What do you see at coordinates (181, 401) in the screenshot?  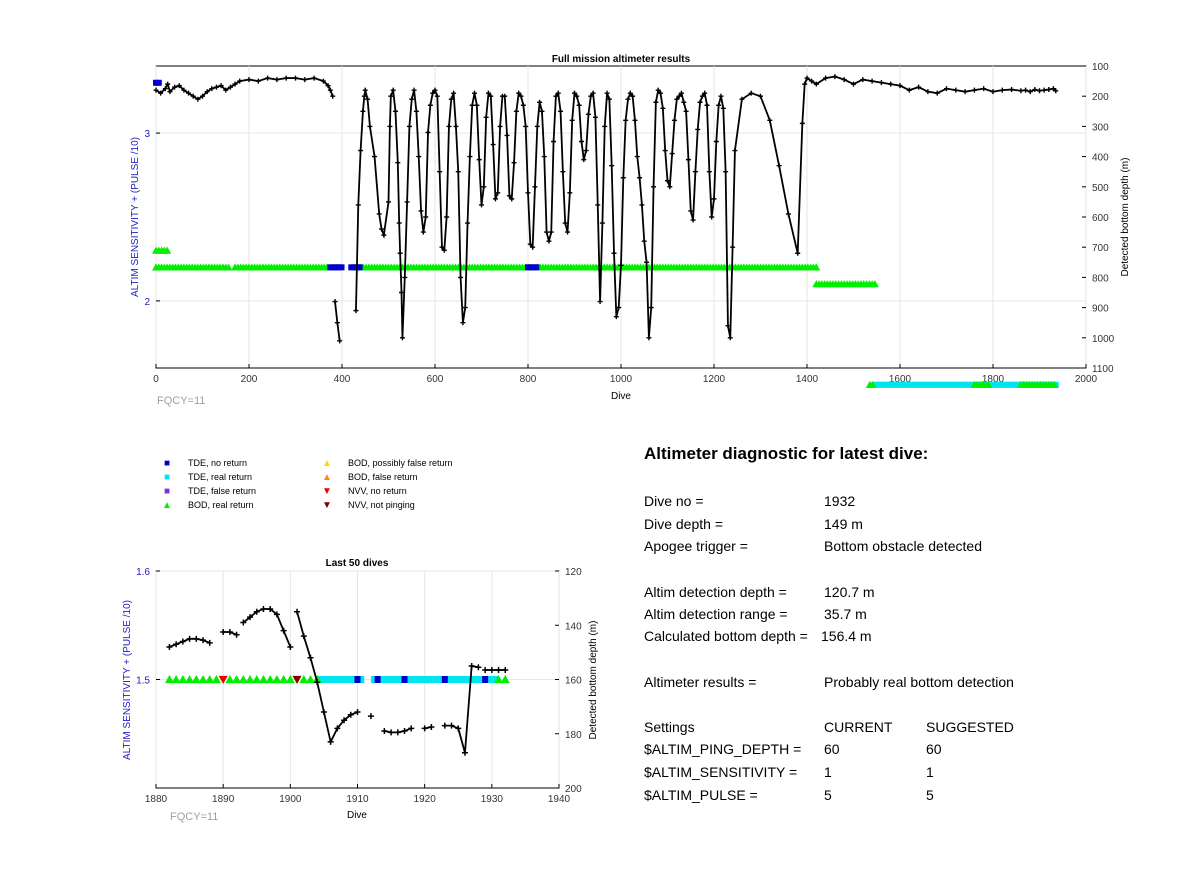 I see `fqcy-note: FQCY=11` at bounding box center [181, 401].